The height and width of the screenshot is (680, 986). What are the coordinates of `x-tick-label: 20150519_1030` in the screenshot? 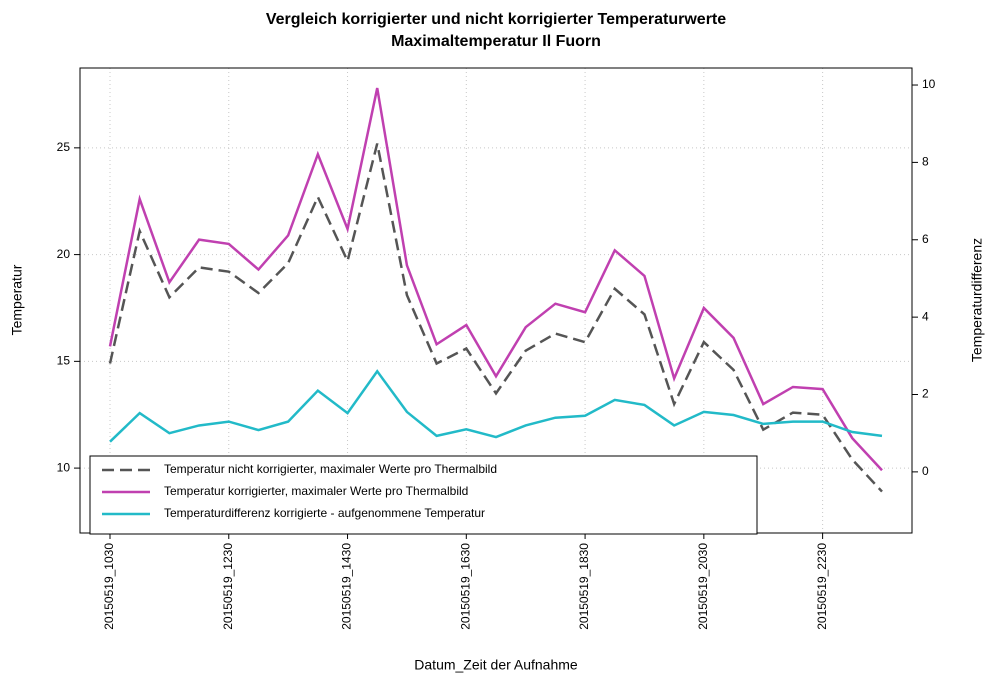 It's located at (109, 586).